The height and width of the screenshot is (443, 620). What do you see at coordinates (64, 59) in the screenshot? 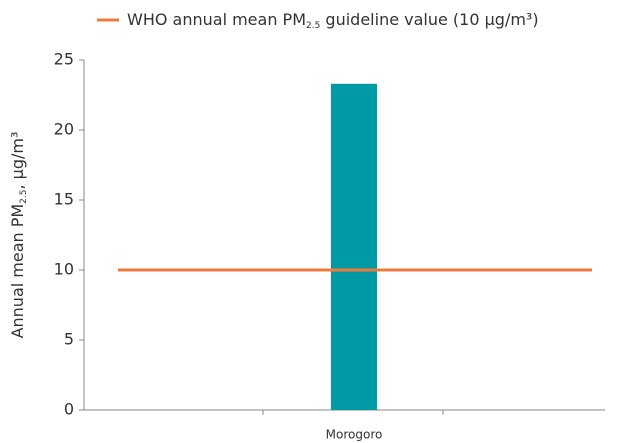
I see `y-tick-label: 25` at bounding box center [64, 59].